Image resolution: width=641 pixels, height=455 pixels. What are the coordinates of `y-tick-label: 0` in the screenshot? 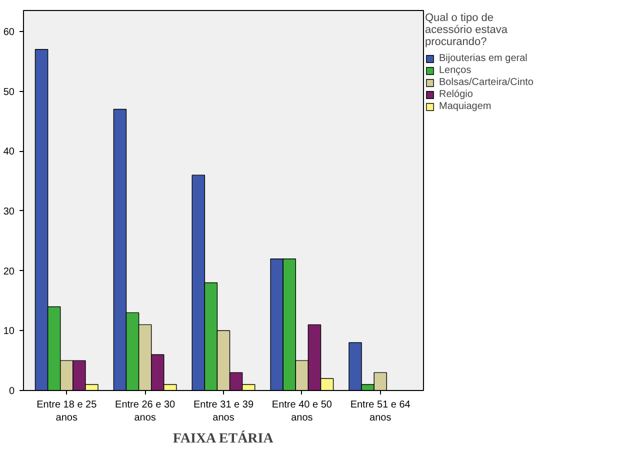 It's located at (11, 391).